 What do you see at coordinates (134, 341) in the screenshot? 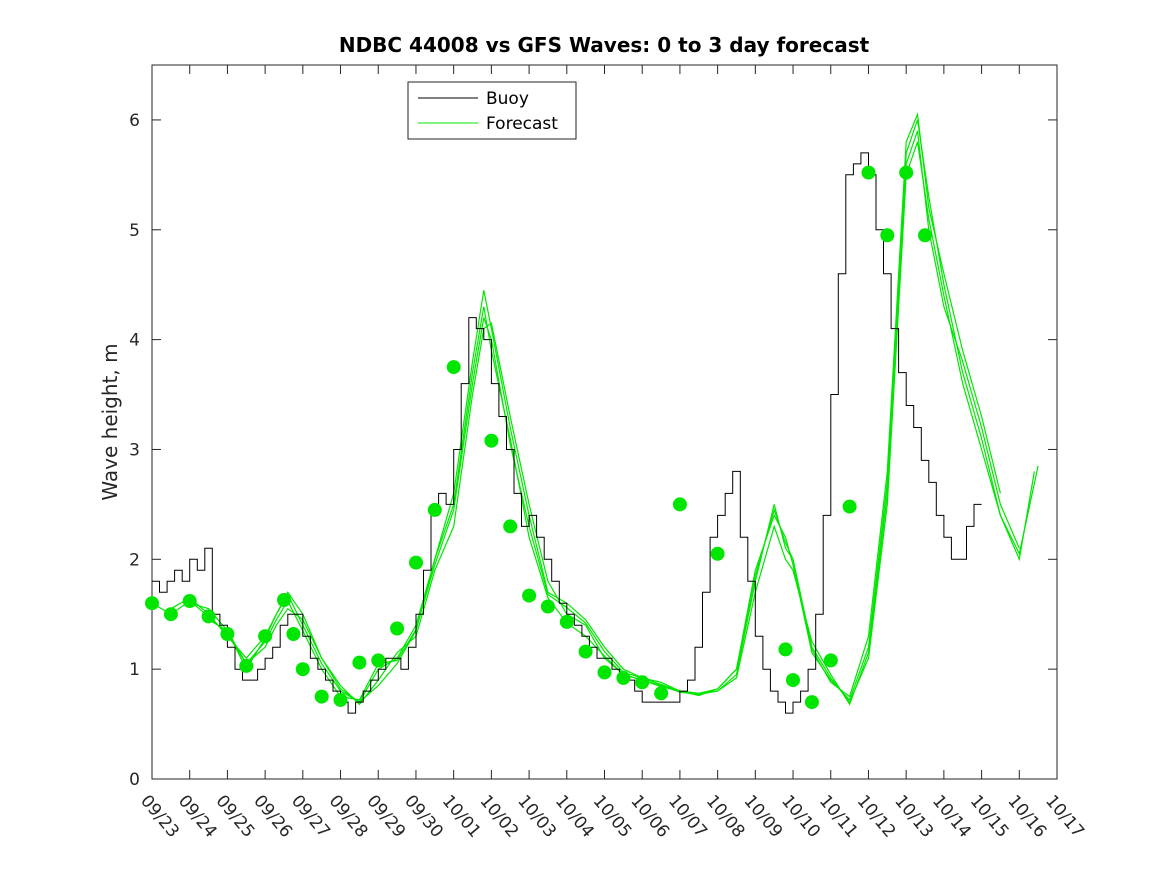
I see `y-tick-label: 4` at bounding box center [134, 341].